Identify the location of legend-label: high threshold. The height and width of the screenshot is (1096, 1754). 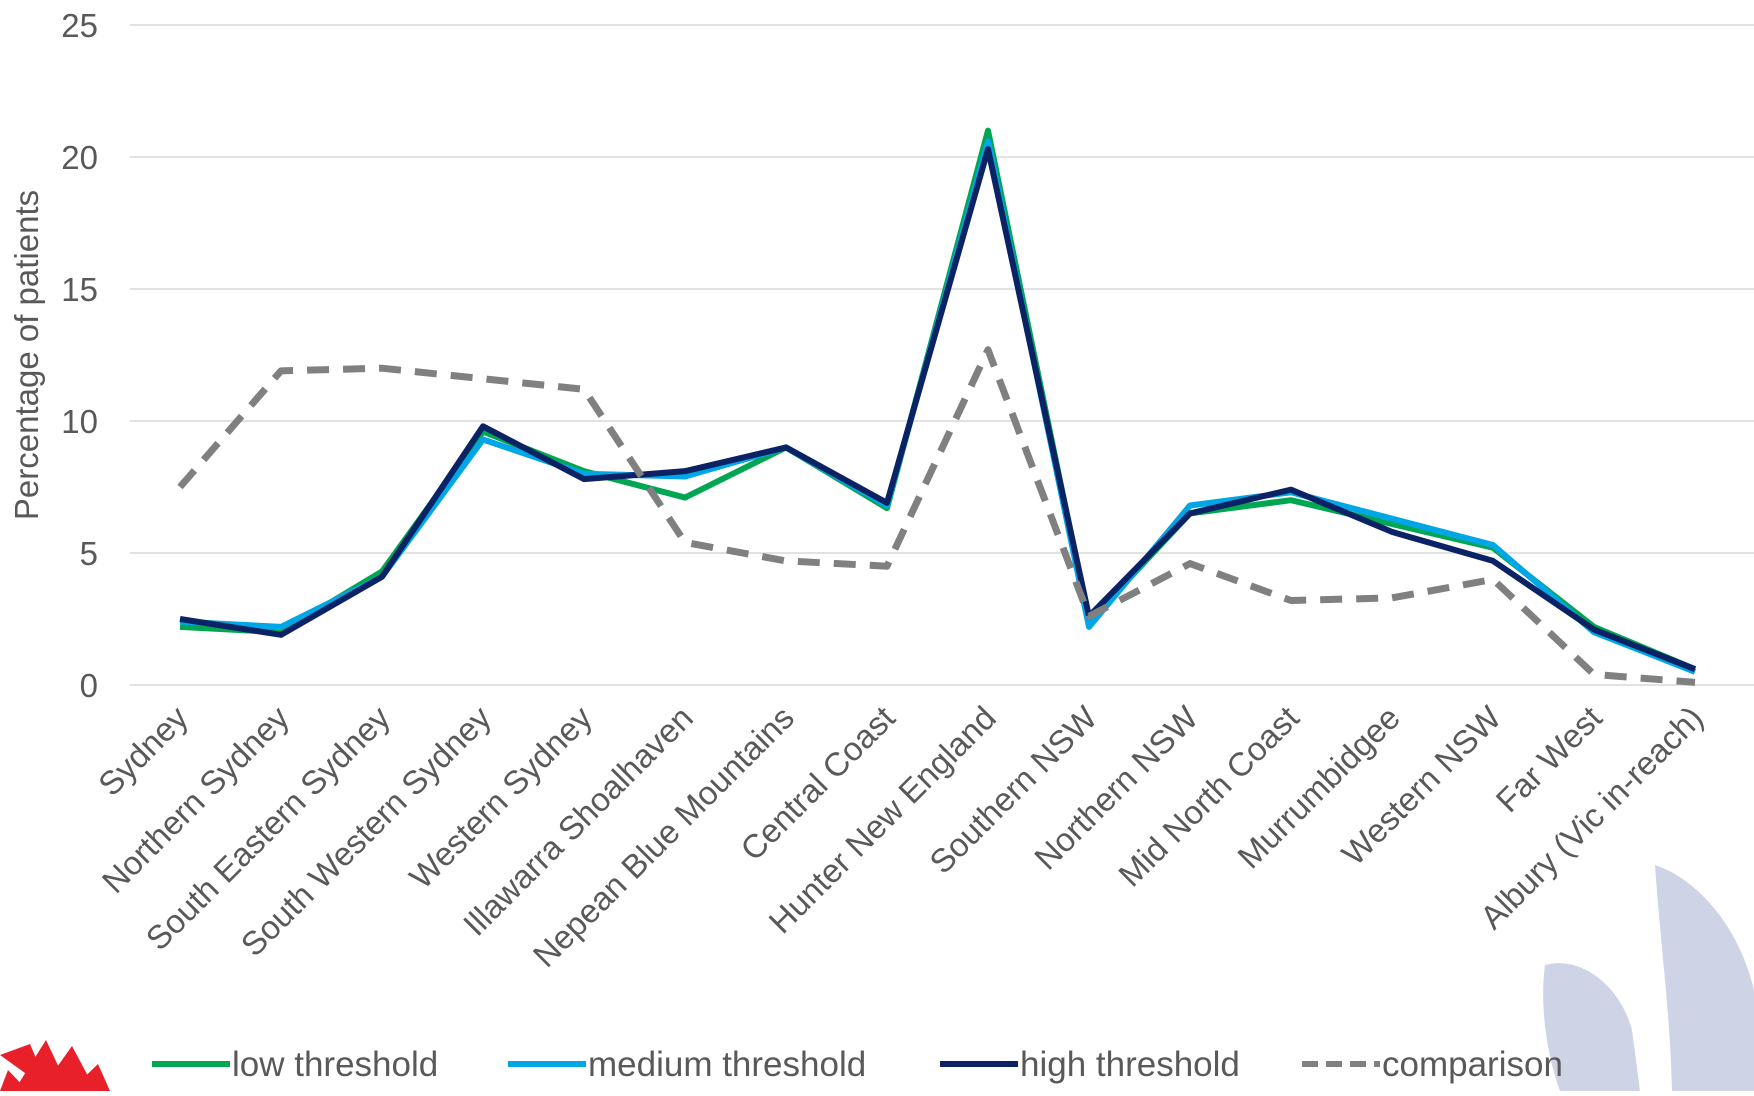
(1130, 1064).